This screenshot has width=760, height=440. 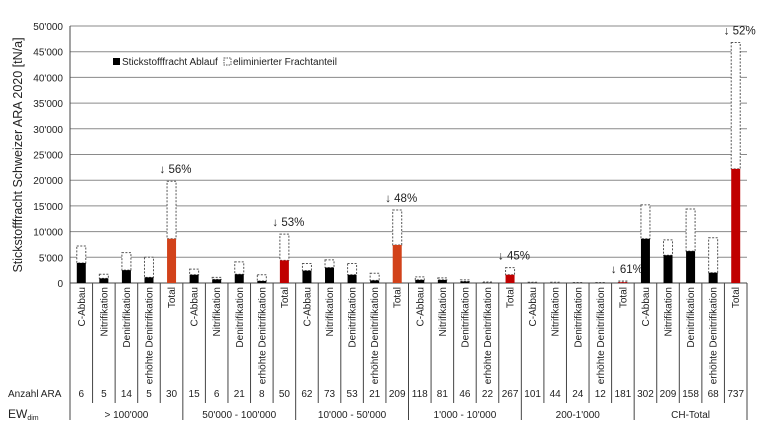 What do you see at coordinates (172, 394) in the screenshot?
I see `count-value: 30` at bounding box center [172, 394].